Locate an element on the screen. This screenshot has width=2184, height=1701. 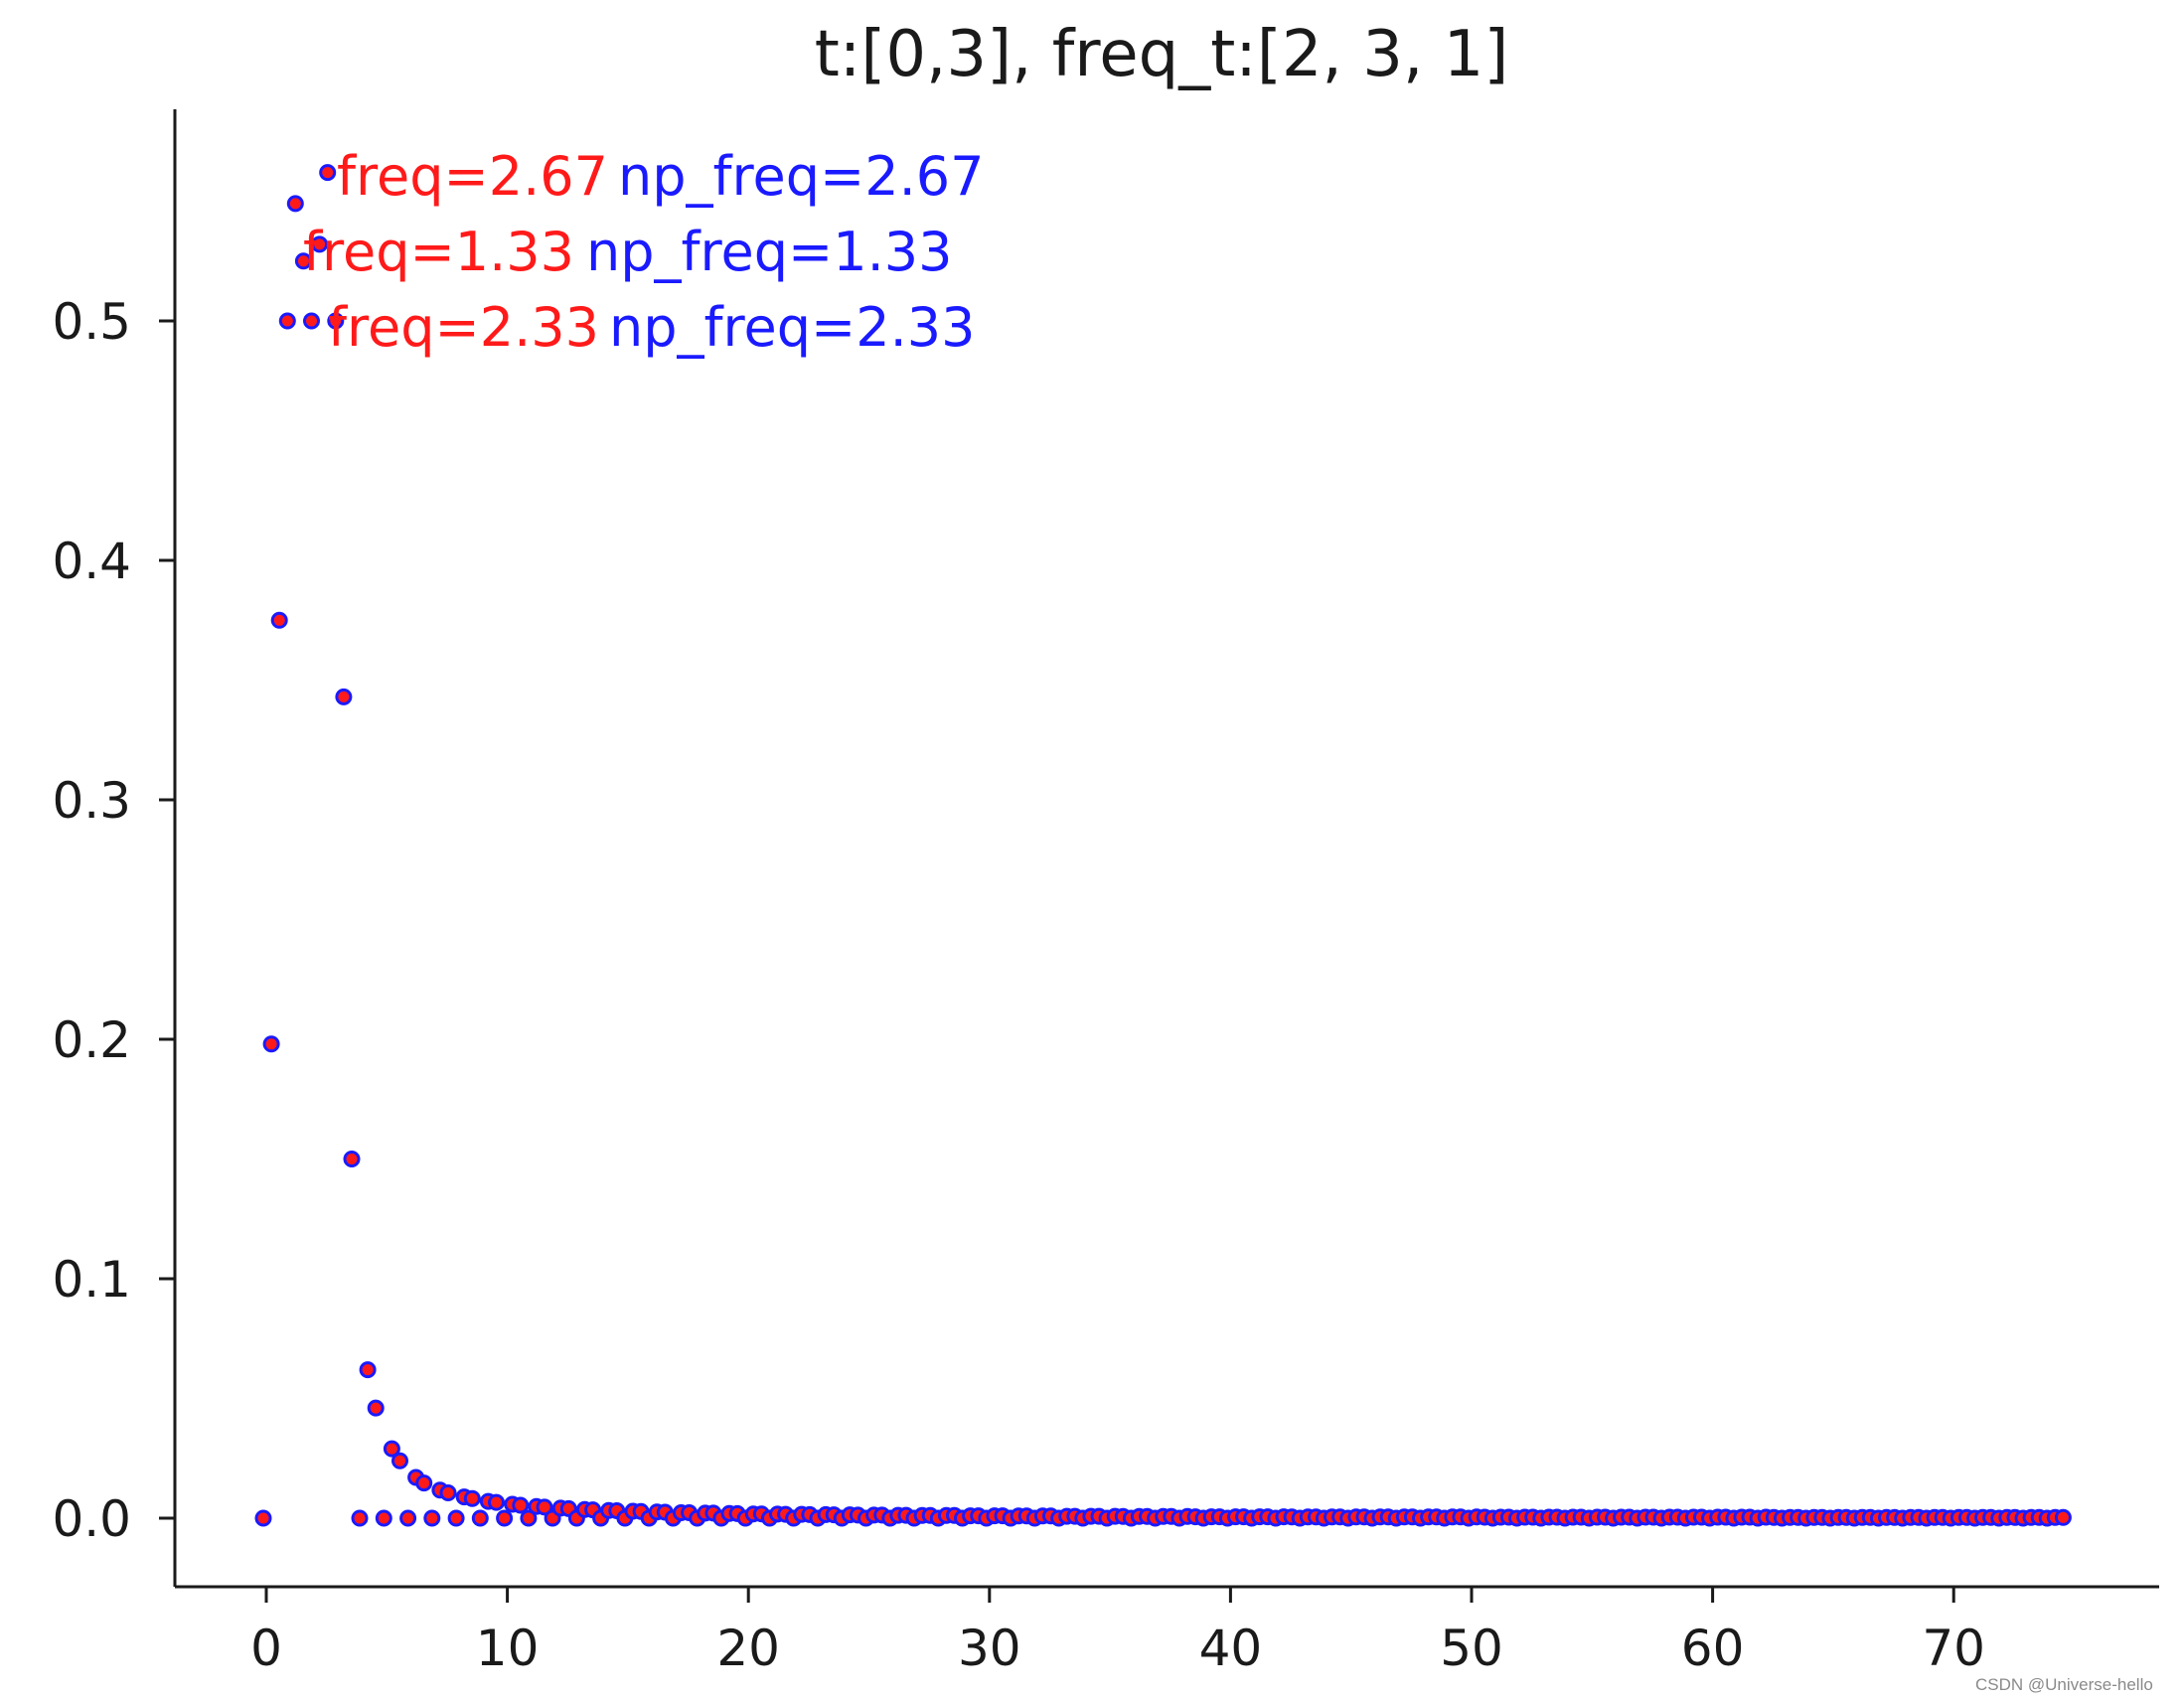
annotation-label: np_freq=1.33 is located at coordinates (769, 252).